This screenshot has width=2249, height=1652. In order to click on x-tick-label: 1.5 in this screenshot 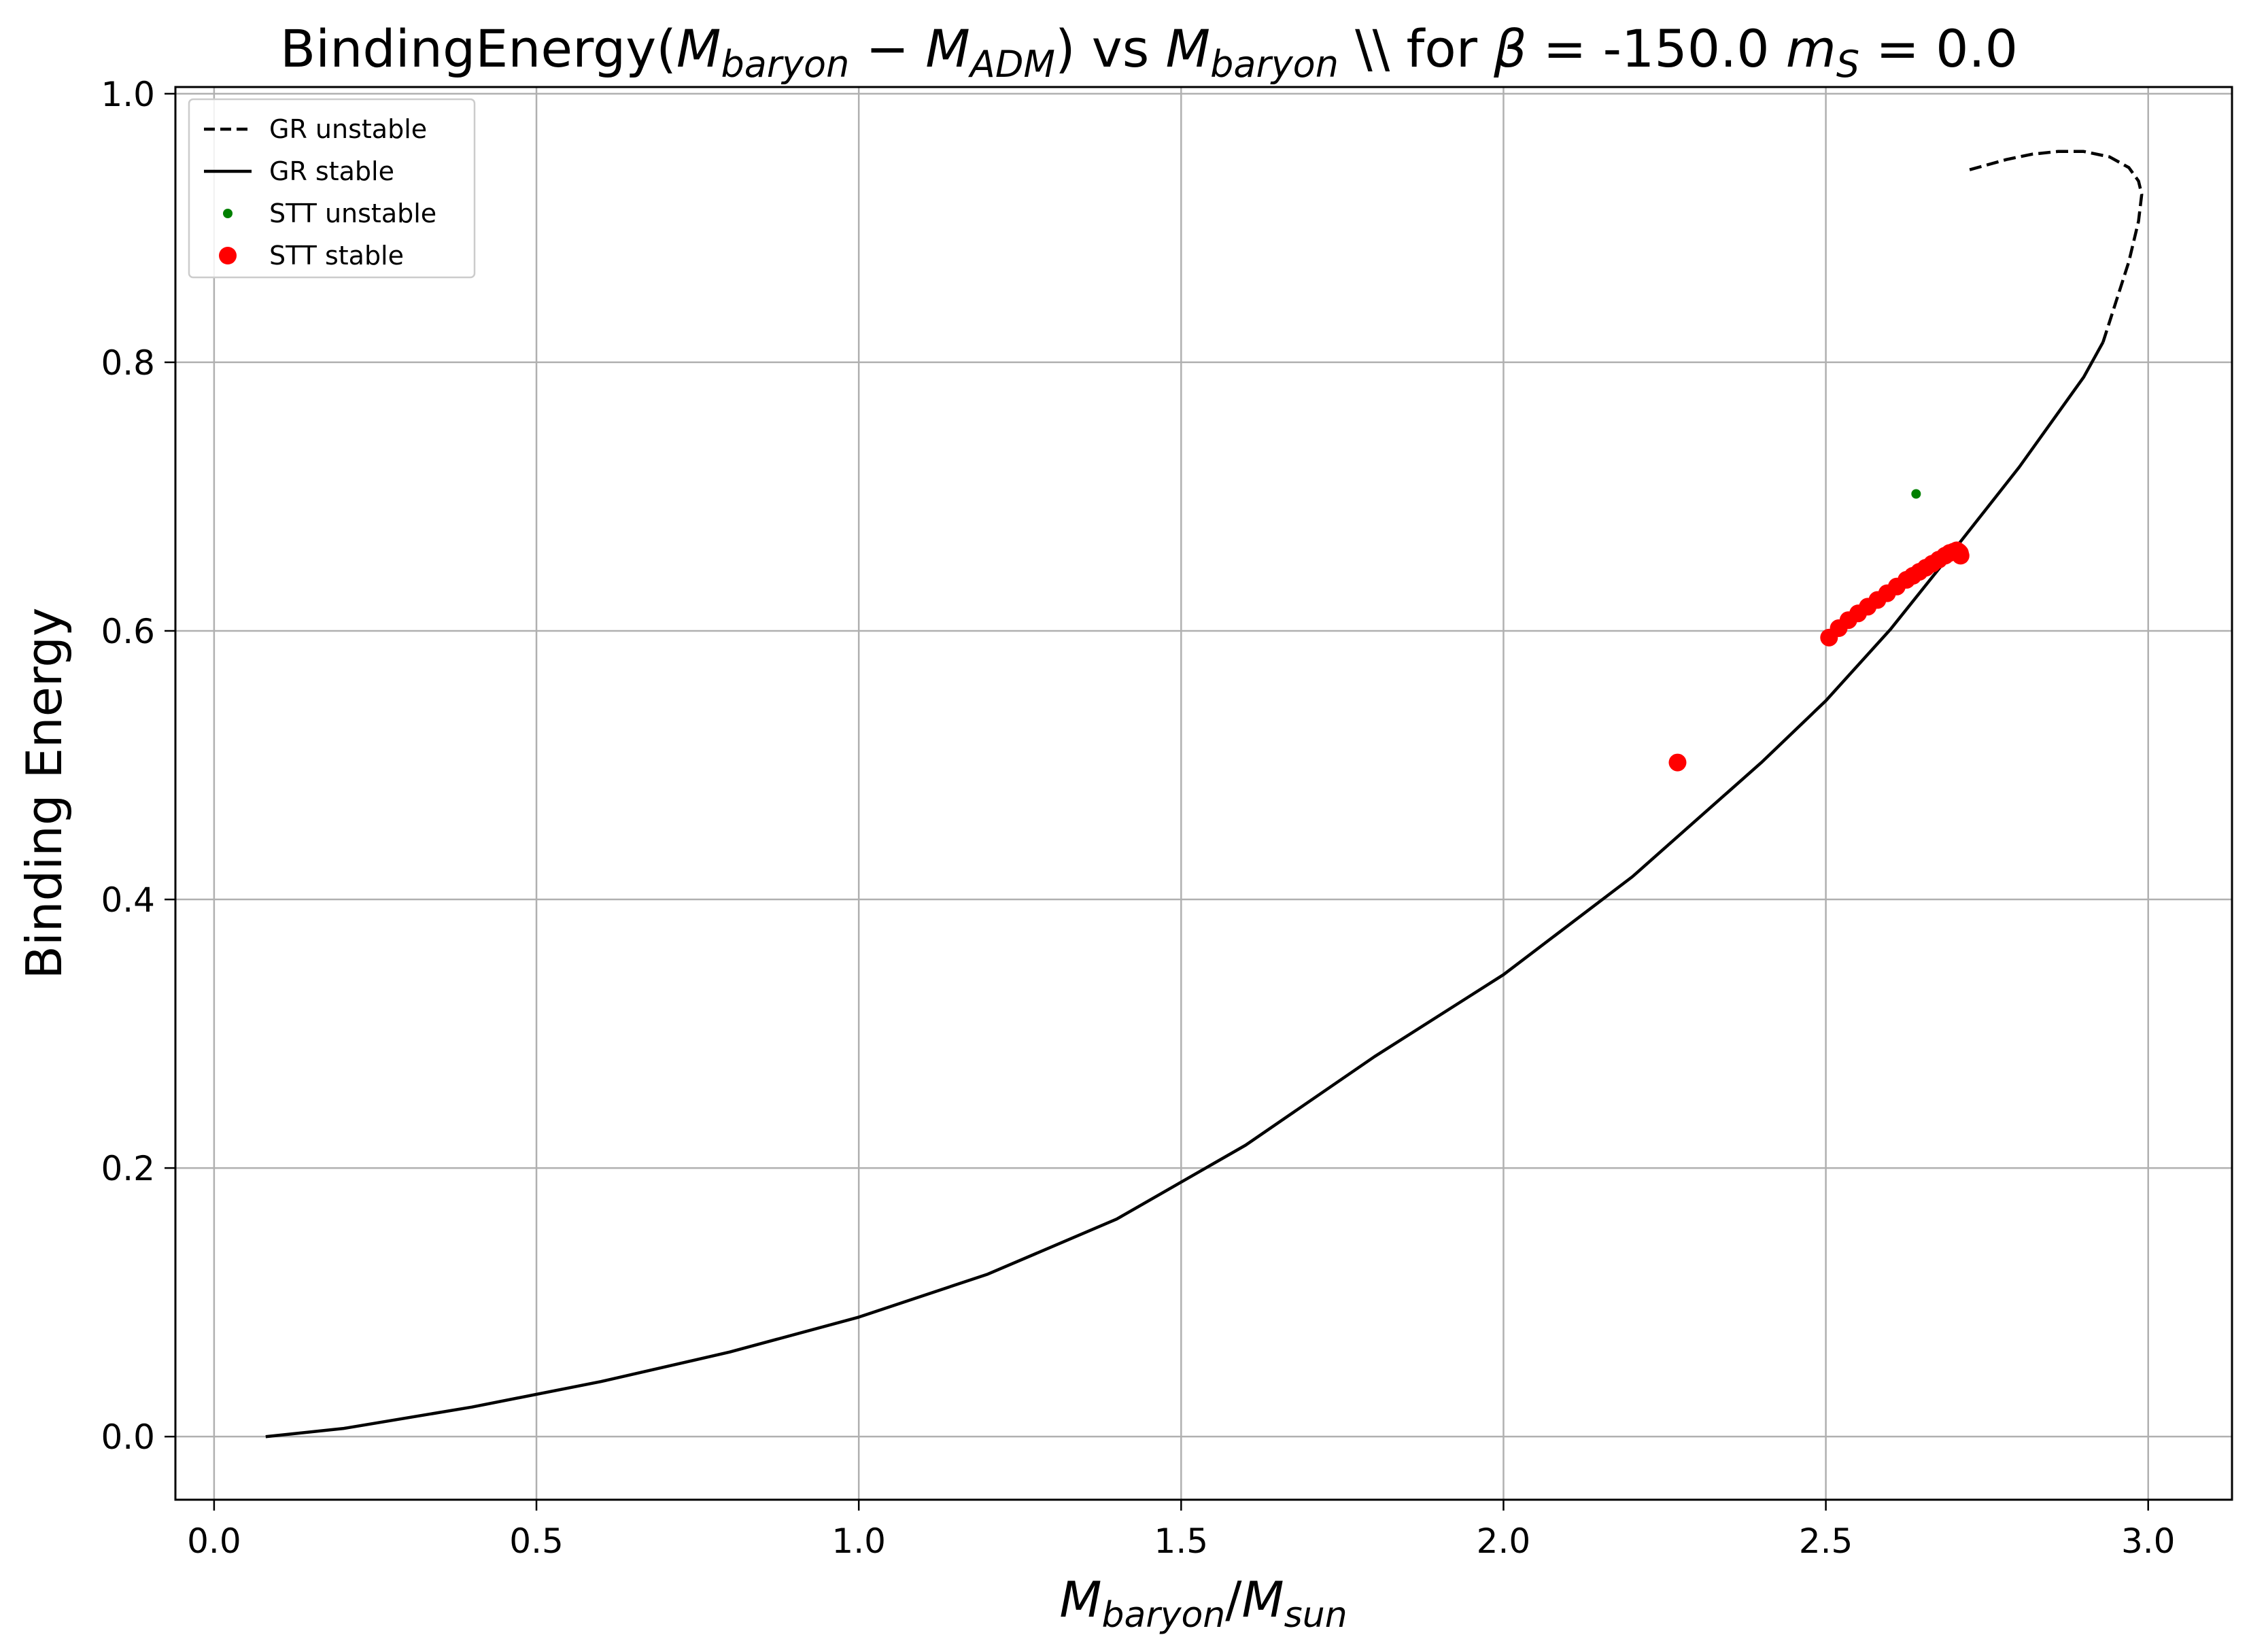, I will do `click(1181, 1541)`.